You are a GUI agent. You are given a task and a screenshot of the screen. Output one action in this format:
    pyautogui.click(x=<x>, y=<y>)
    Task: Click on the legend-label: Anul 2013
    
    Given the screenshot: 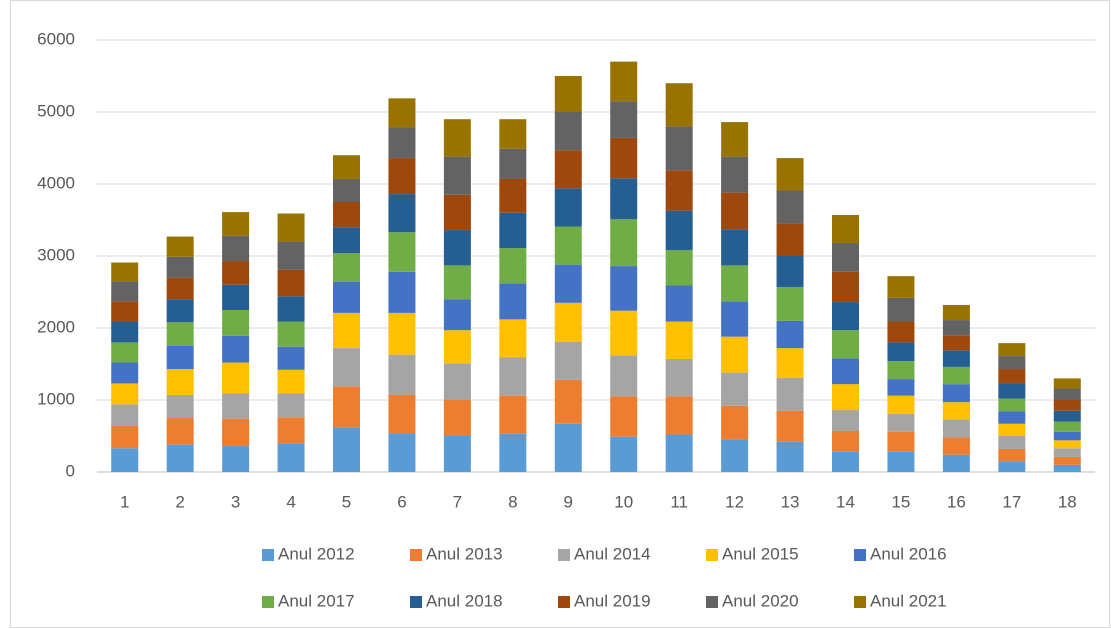 What is the action you would take?
    pyautogui.click(x=464, y=553)
    